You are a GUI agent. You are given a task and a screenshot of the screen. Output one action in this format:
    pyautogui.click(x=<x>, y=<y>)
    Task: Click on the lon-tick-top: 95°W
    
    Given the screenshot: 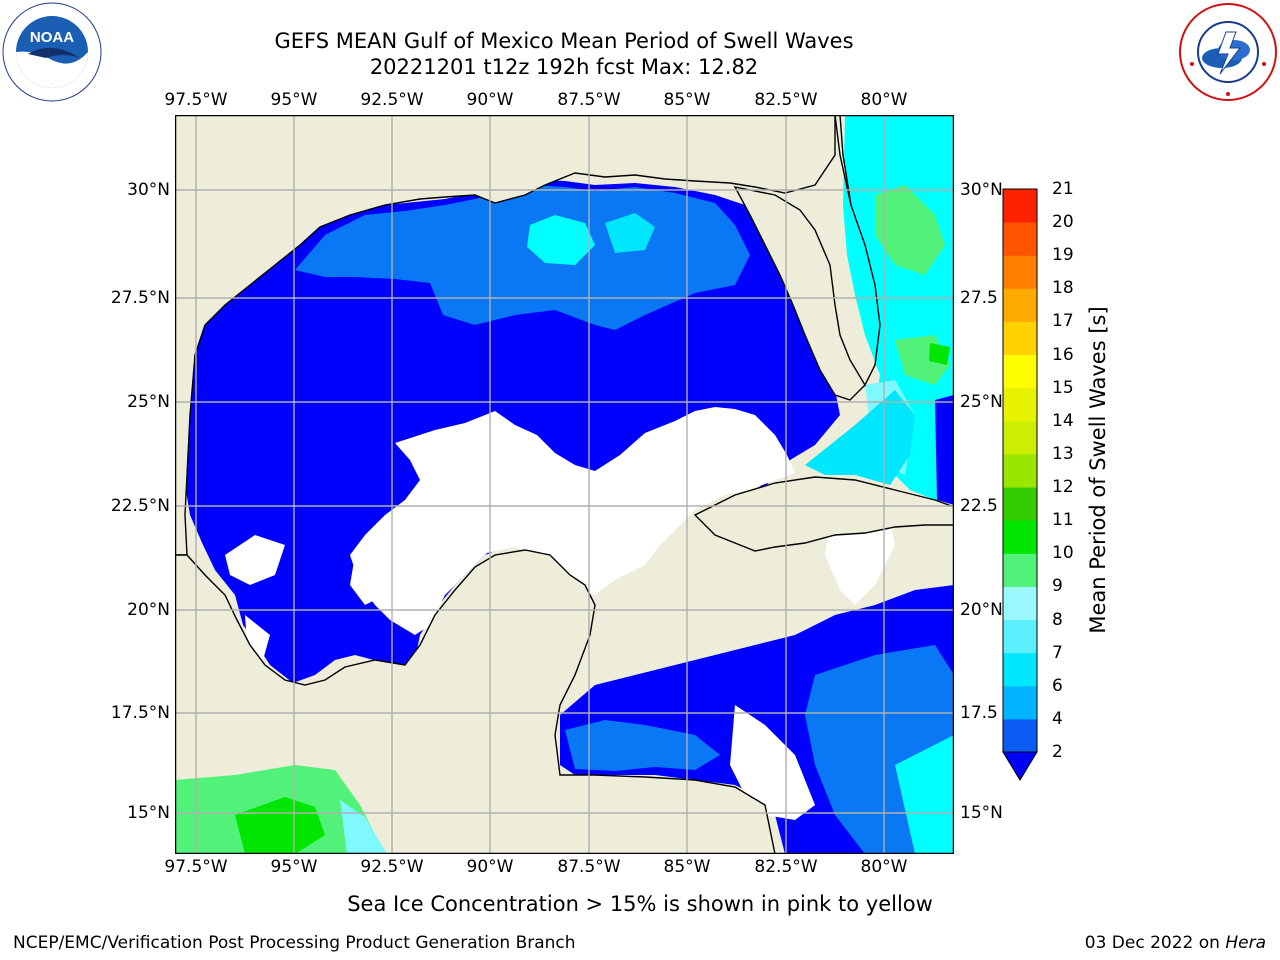 What is the action you would take?
    pyautogui.click(x=294, y=100)
    